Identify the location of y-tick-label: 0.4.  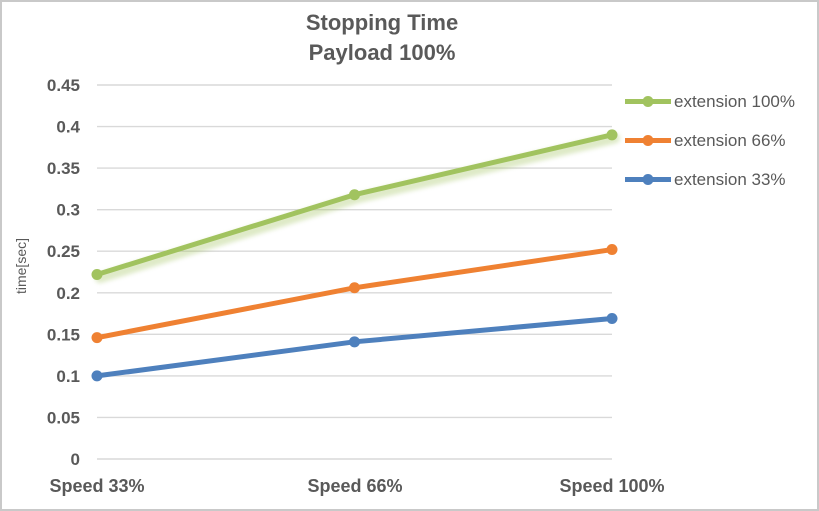
(68, 127).